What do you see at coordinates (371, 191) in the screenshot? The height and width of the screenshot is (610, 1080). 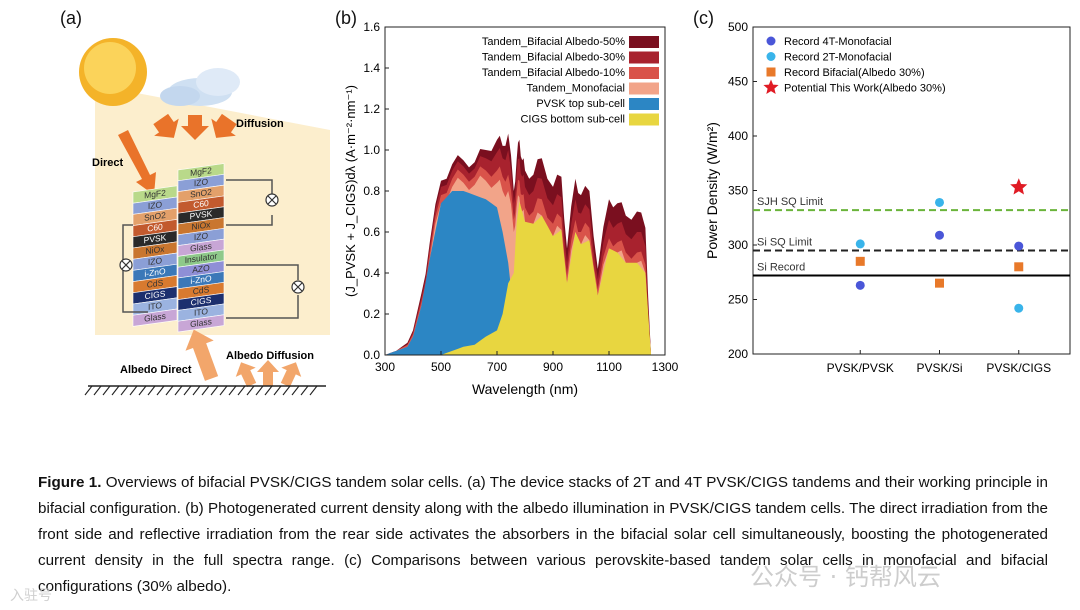 I see `y-tick-label: 0.8` at bounding box center [371, 191].